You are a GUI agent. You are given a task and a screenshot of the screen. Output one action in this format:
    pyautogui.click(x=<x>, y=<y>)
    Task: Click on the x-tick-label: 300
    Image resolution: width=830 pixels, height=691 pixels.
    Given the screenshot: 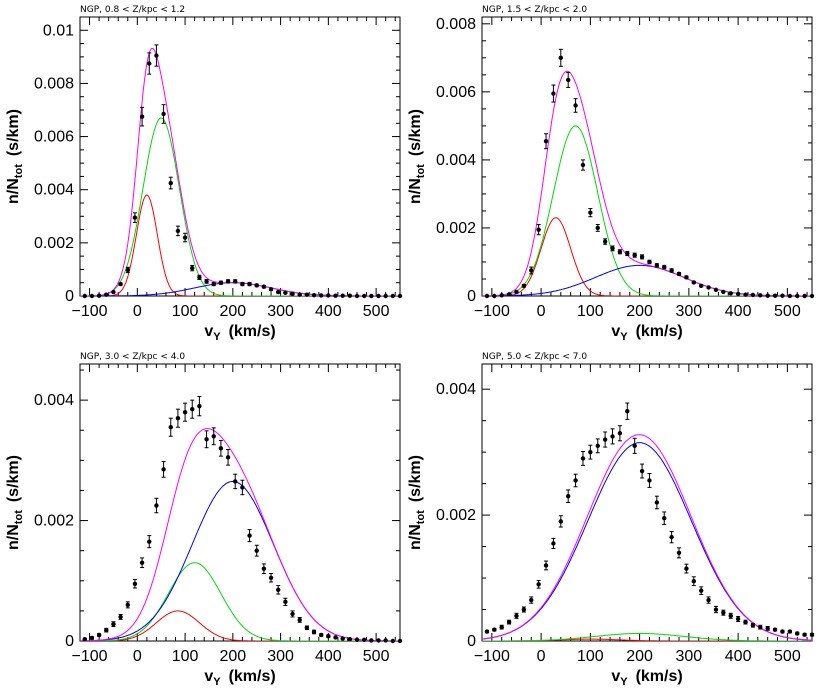 What is the action you would take?
    pyautogui.click(x=280, y=311)
    